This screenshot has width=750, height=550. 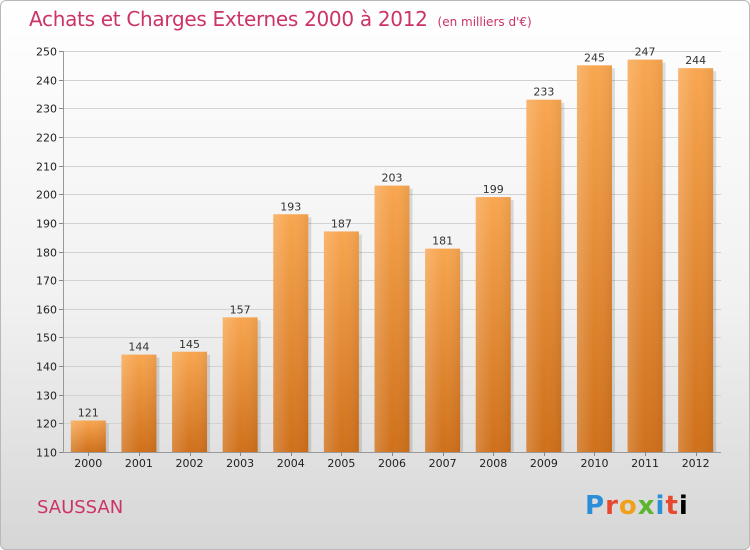 I want to click on data-label: 157, so click(x=240, y=309).